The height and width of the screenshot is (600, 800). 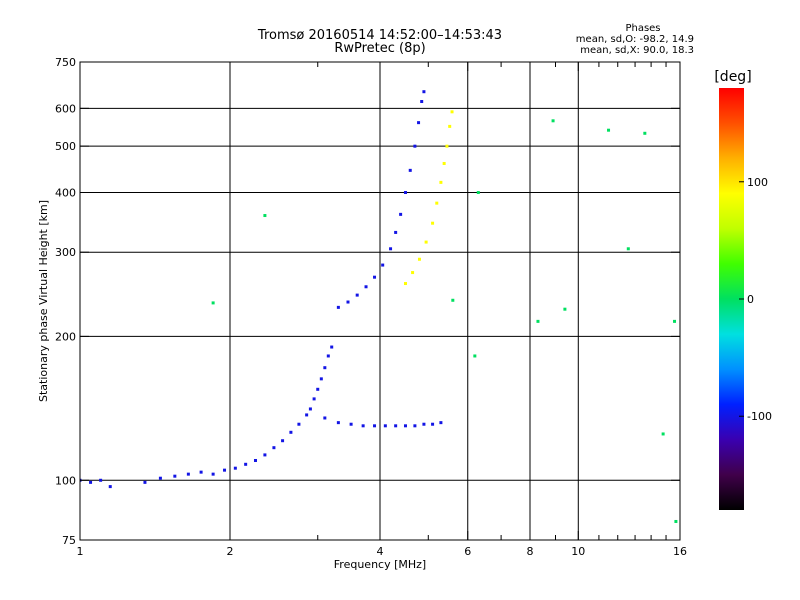 I want to click on colorbar-tick-label: 0, so click(x=750, y=299).